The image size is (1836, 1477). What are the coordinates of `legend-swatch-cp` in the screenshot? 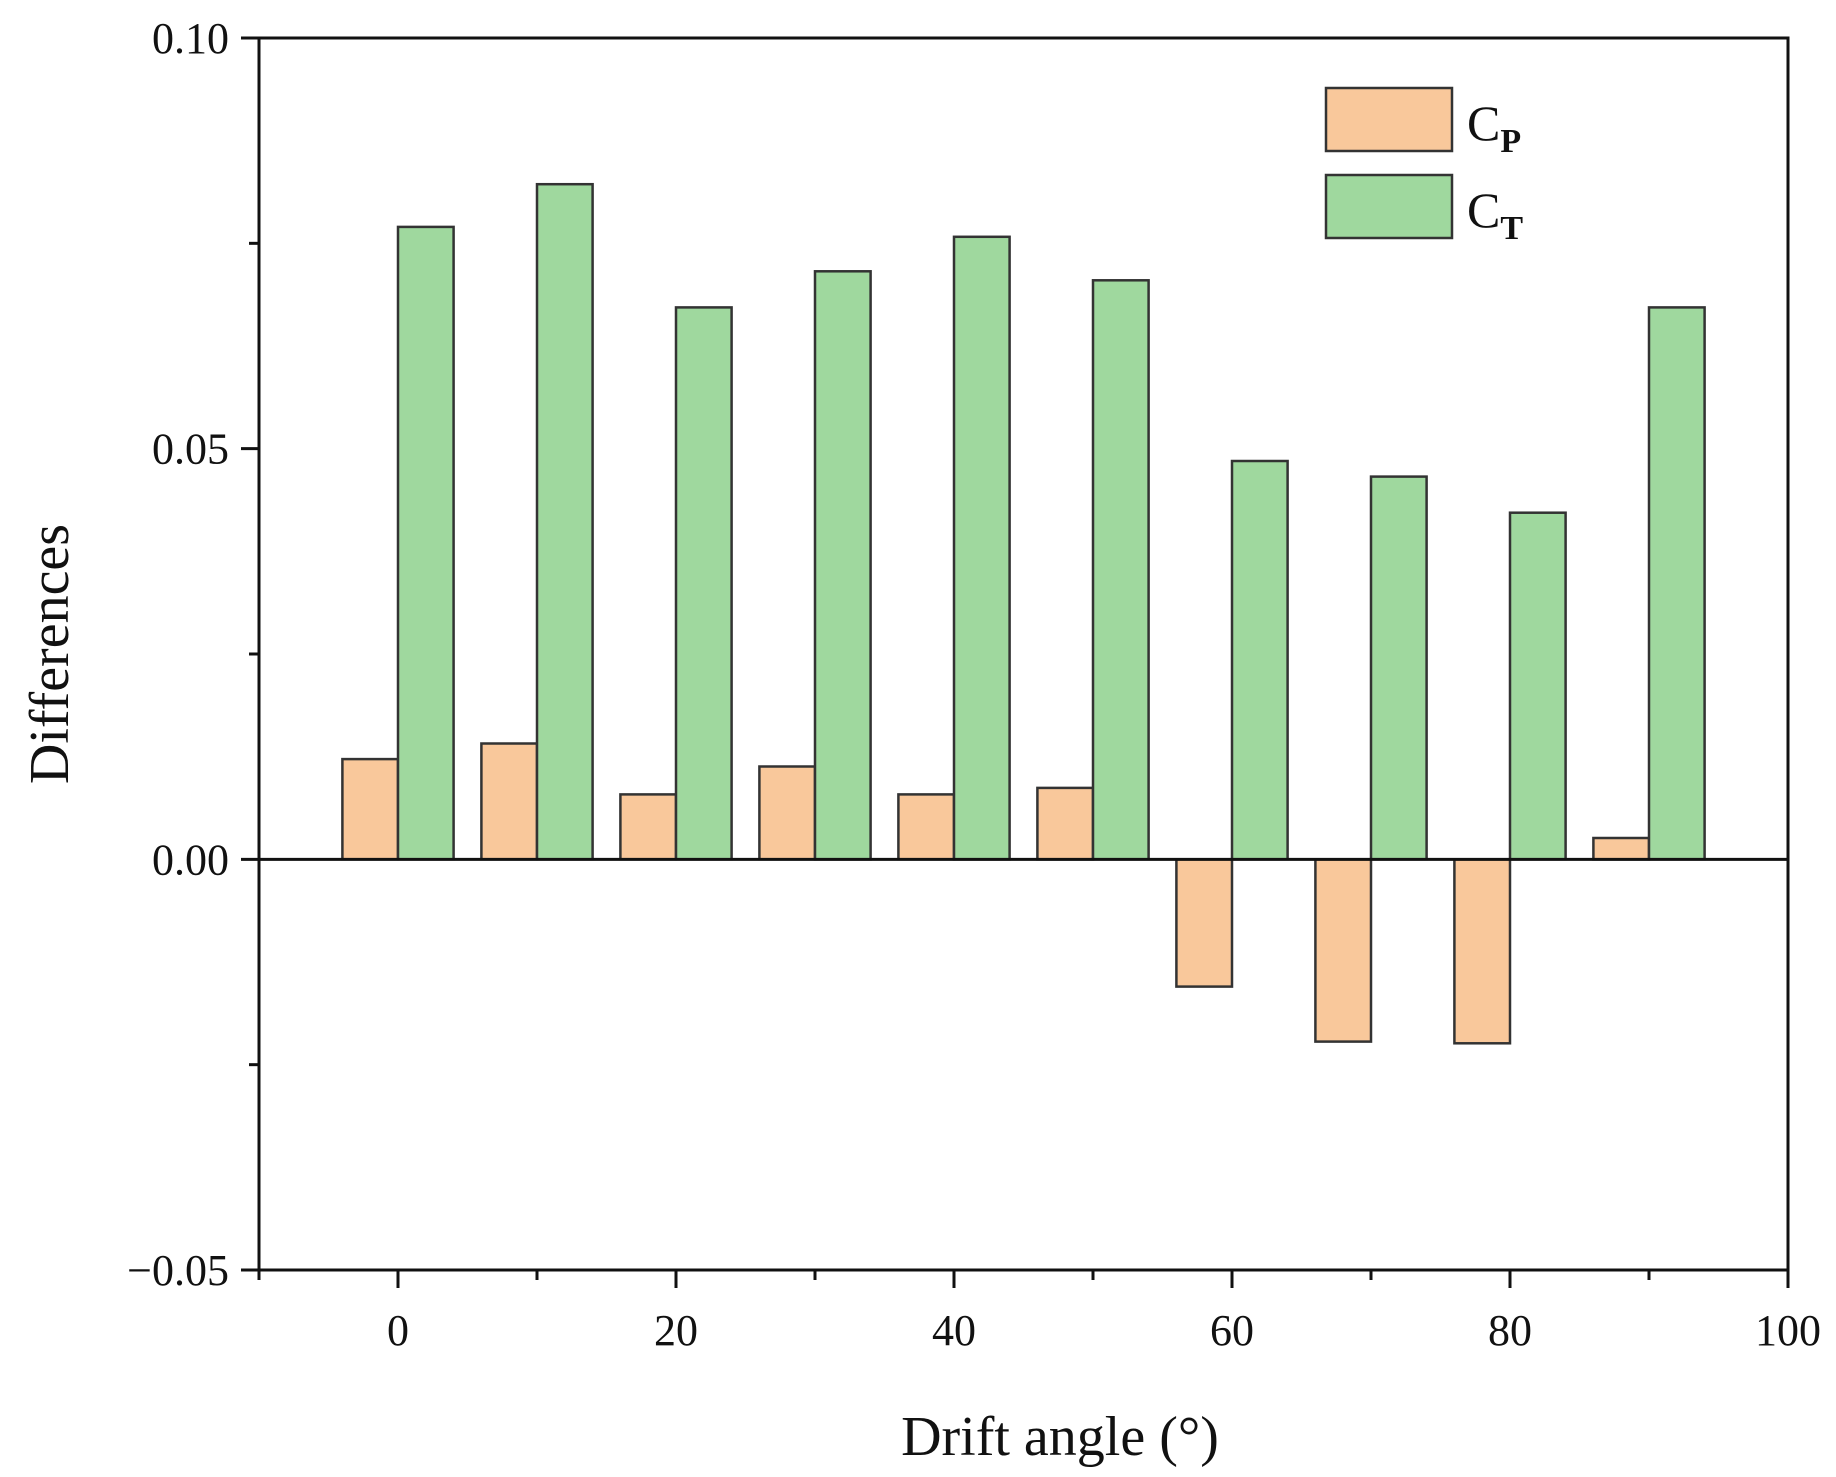 It's located at (1389, 119).